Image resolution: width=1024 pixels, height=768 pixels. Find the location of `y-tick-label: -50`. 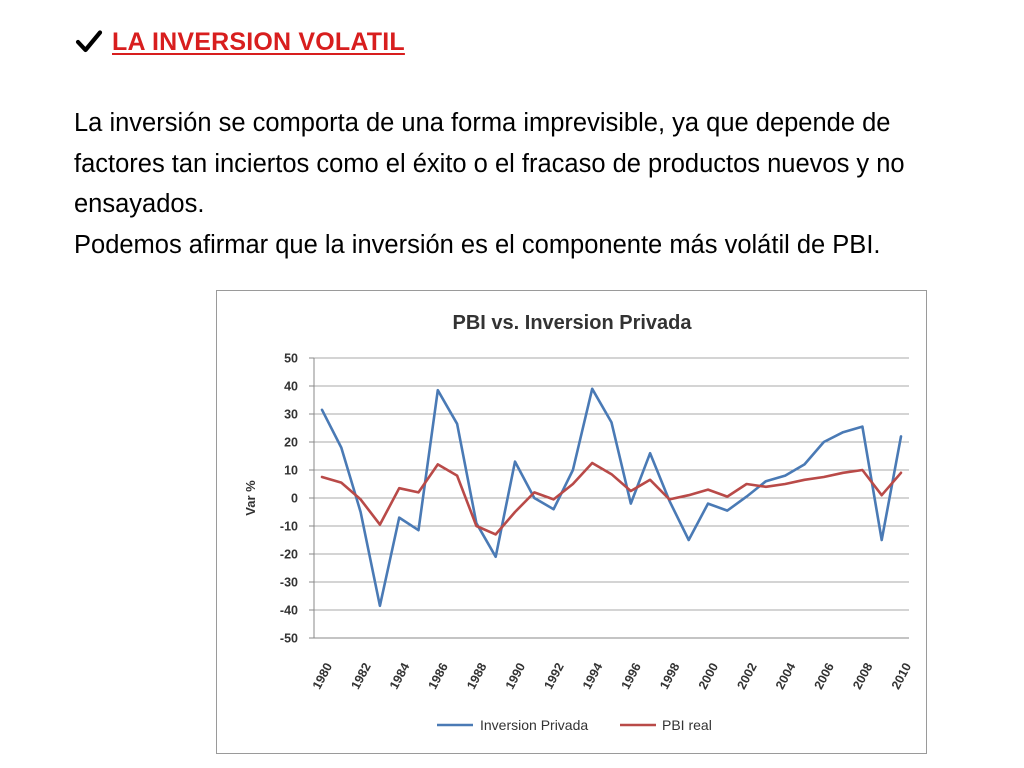

y-tick-label: -50 is located at coordinates (289, 639).